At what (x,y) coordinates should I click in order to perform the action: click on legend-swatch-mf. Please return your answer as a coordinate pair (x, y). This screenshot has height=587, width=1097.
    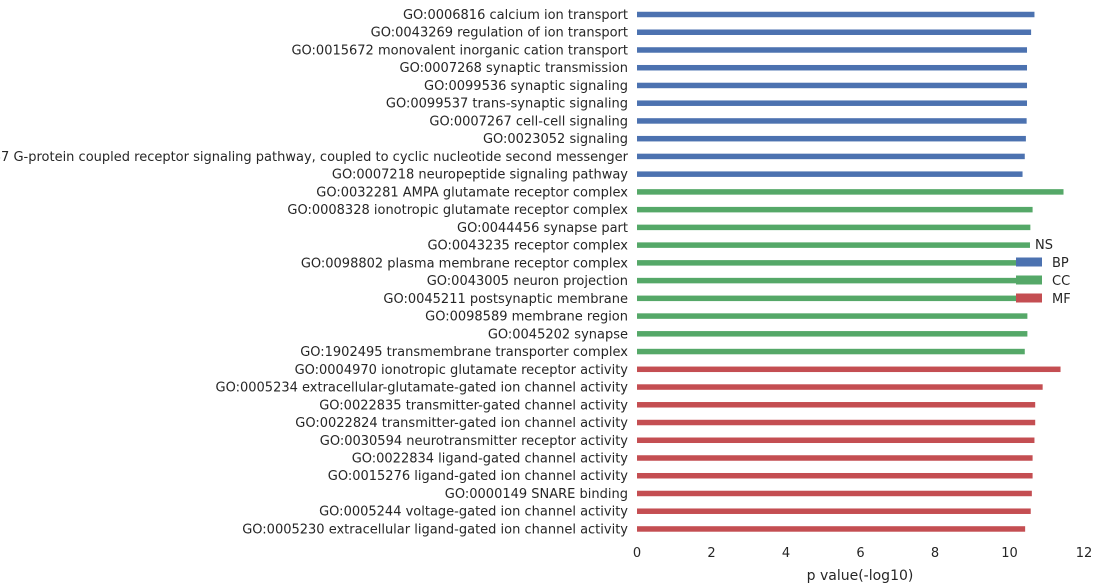
    Looking at the image, I should click on (1029, 298).